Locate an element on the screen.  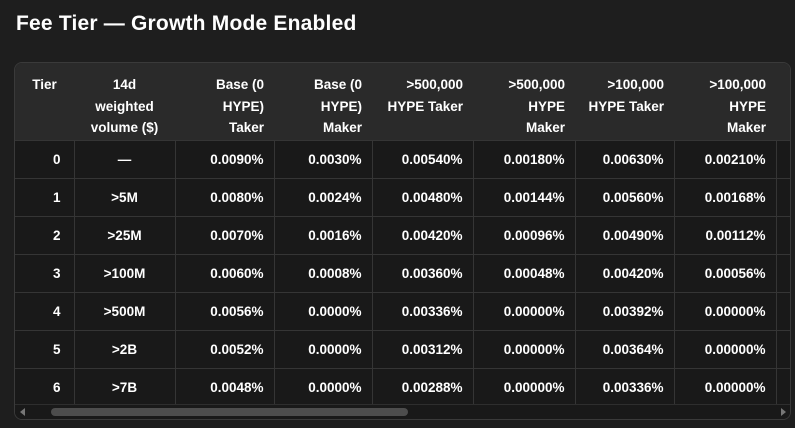
cell: 2 is located at coordinates (44, 234).